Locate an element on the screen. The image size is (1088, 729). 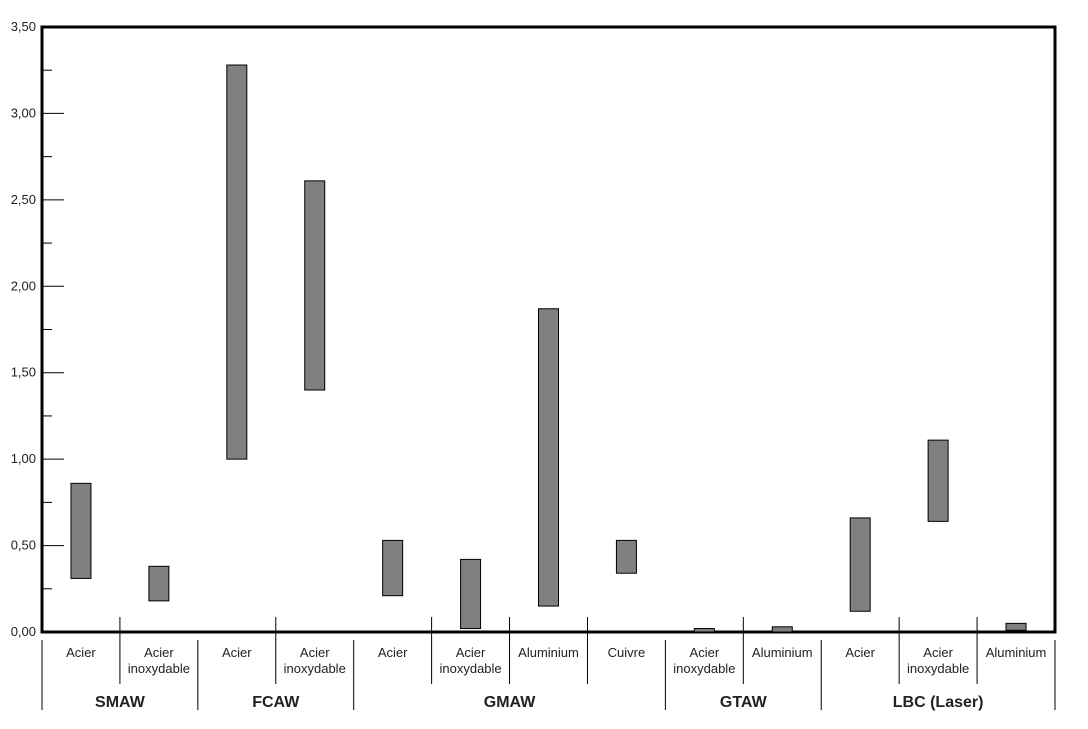
group-label: GMAW is located at coordinates (510, 702).